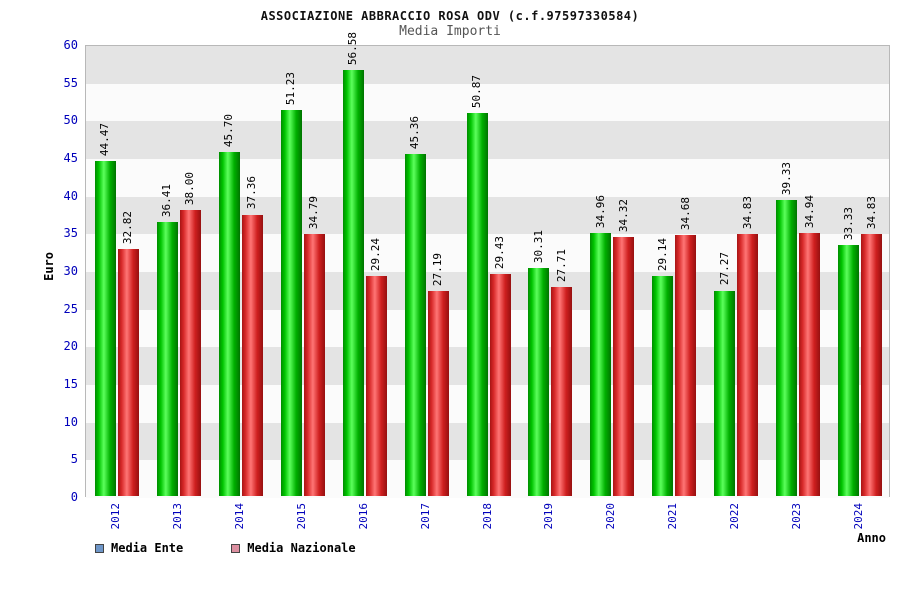 The height and width of the screenshot is (600, 900). What do you see at coordinates (190, 188) in the screenshot?
I see `bar-value-label: 38.00` at bounding box center [190, 188].